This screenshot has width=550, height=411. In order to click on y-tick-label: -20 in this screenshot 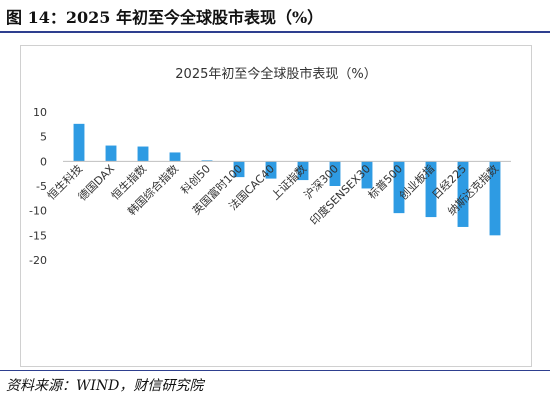, I will do `click(38, 260)`.